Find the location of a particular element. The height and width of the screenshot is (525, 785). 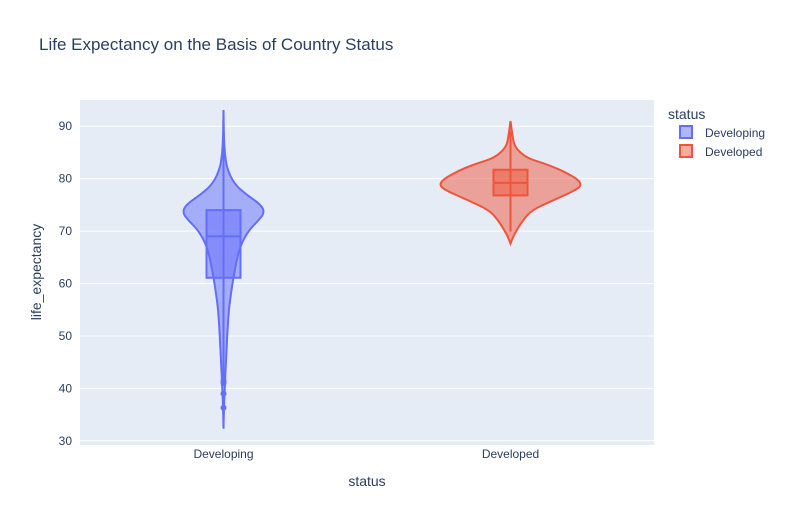

legend-item-developing: Developing is located at coordinates (722, 132).